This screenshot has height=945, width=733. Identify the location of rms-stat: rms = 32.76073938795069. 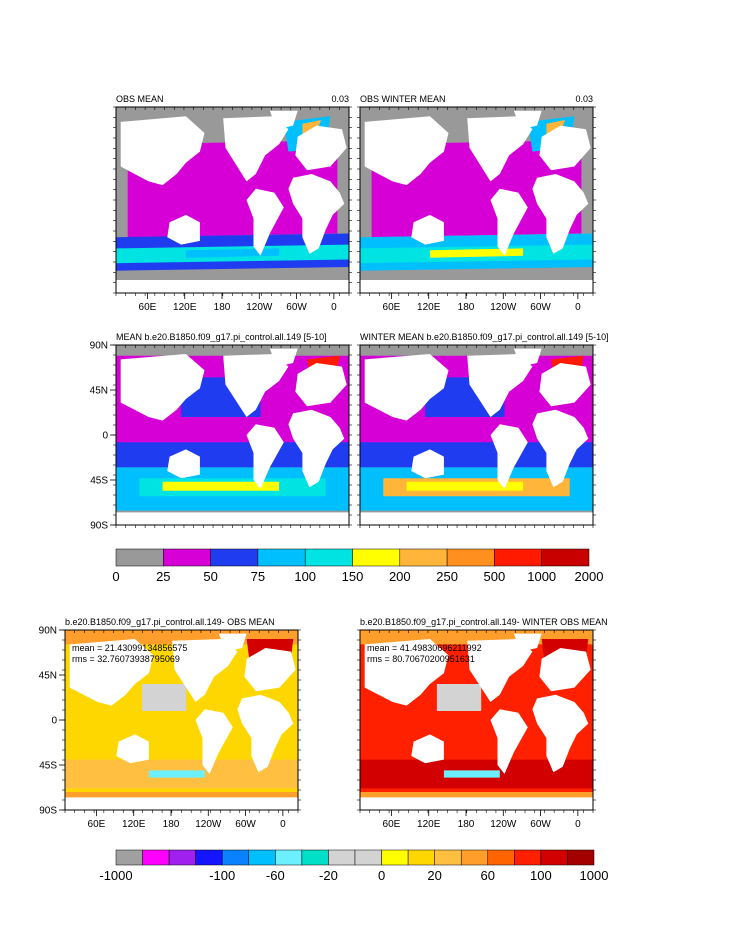
(126, 659).